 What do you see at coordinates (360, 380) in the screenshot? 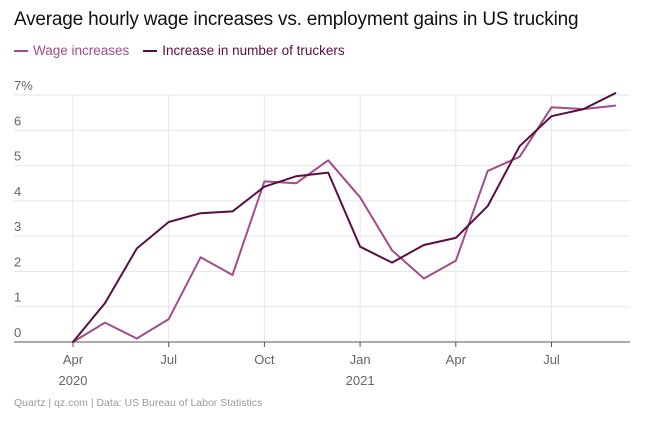
I see `x-tick-year-label: 2021` at bounding box center [360, 380].